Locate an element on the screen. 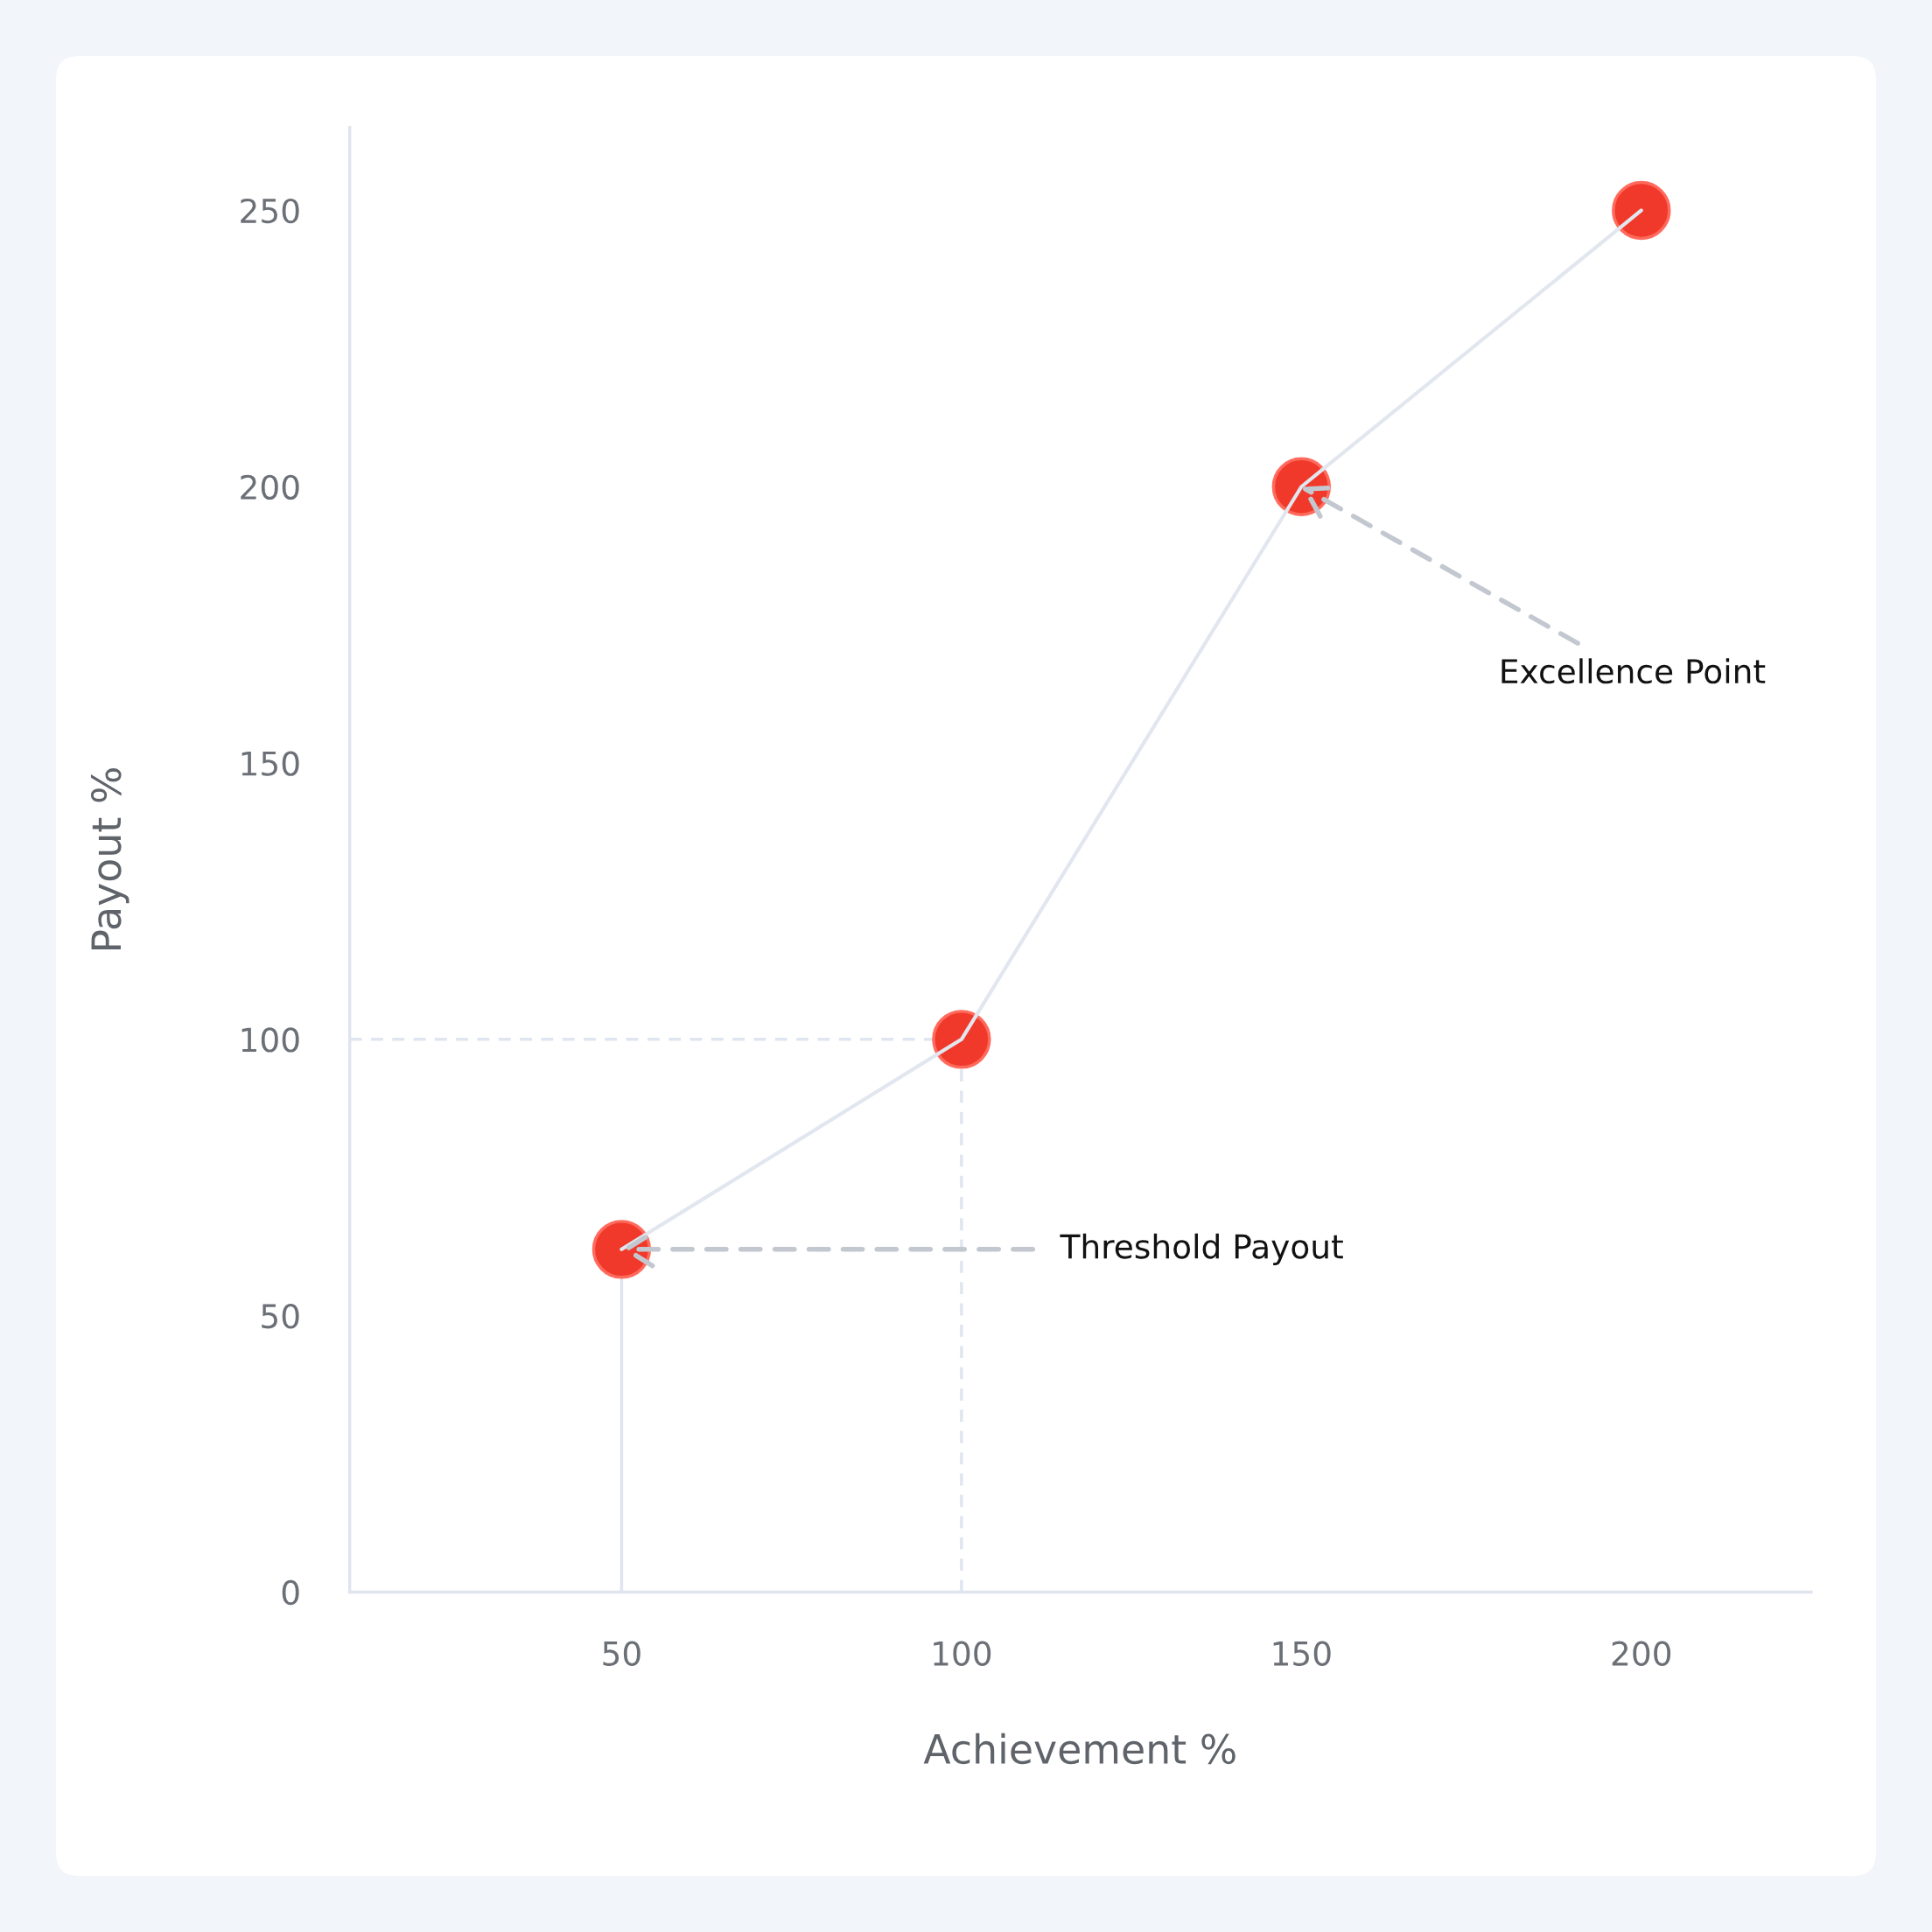  y-tick-label: 0 is located at coordinates (290, 1592).